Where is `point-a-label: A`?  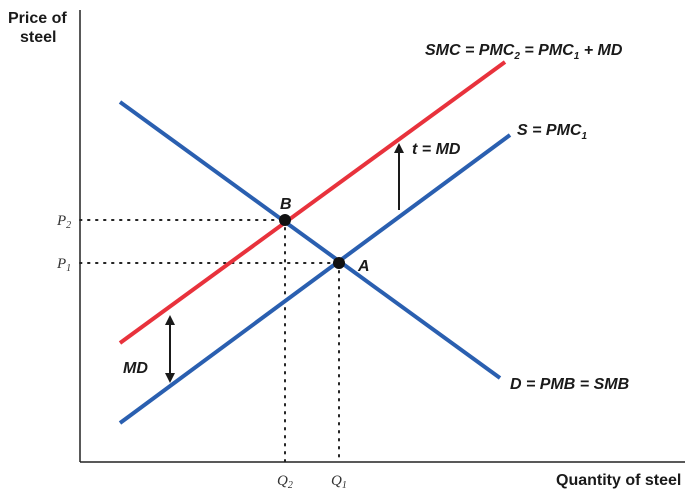 point-a-label: A is located at coordinates (363, 266).